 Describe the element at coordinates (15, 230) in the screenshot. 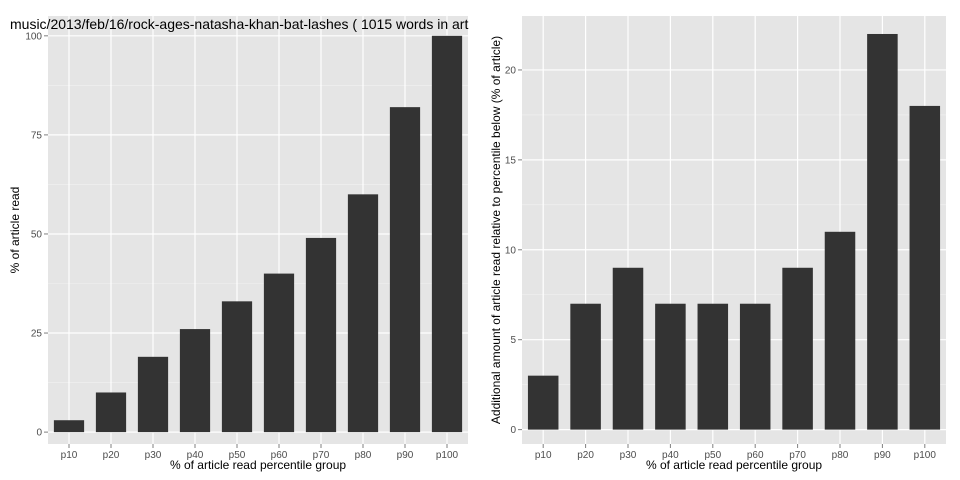

I see `y-axis-title: % of article read` at that location.